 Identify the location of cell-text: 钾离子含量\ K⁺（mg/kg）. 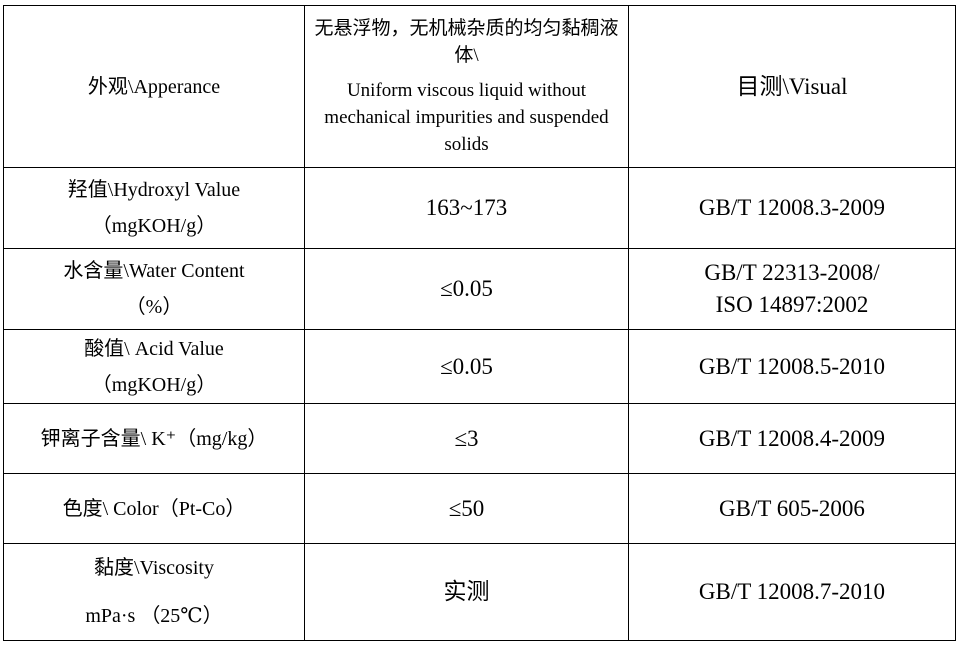
(154, 438).